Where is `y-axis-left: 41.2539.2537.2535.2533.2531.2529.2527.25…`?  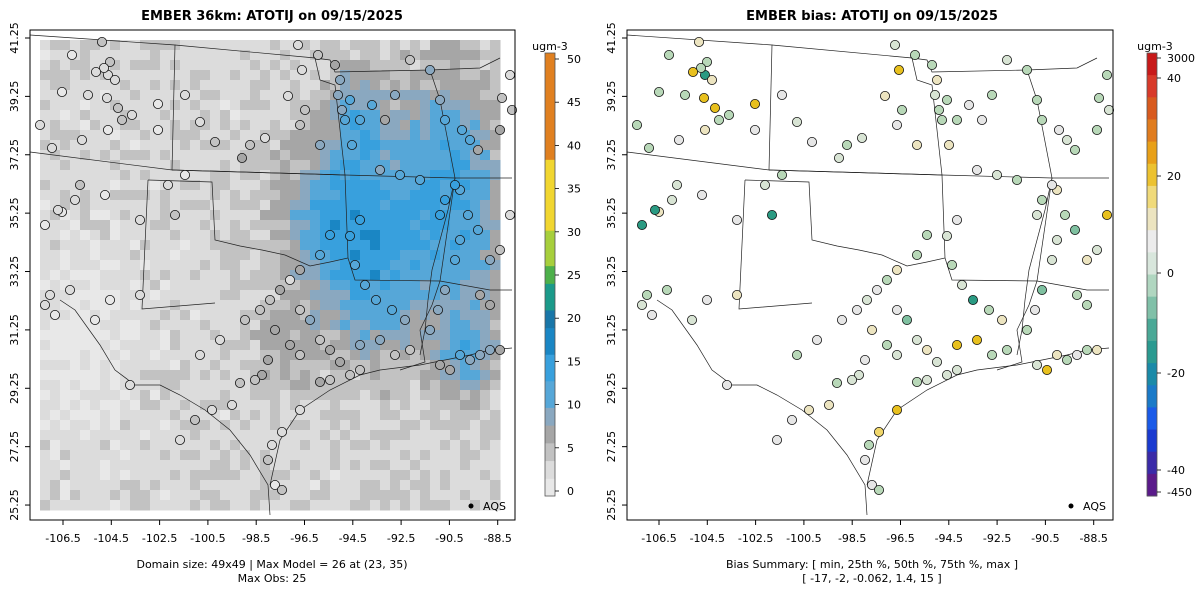
y-axis-left: 41.2539.2537.2535.2533.2531.2529.2527.25… is located at coordinates (19, 271).